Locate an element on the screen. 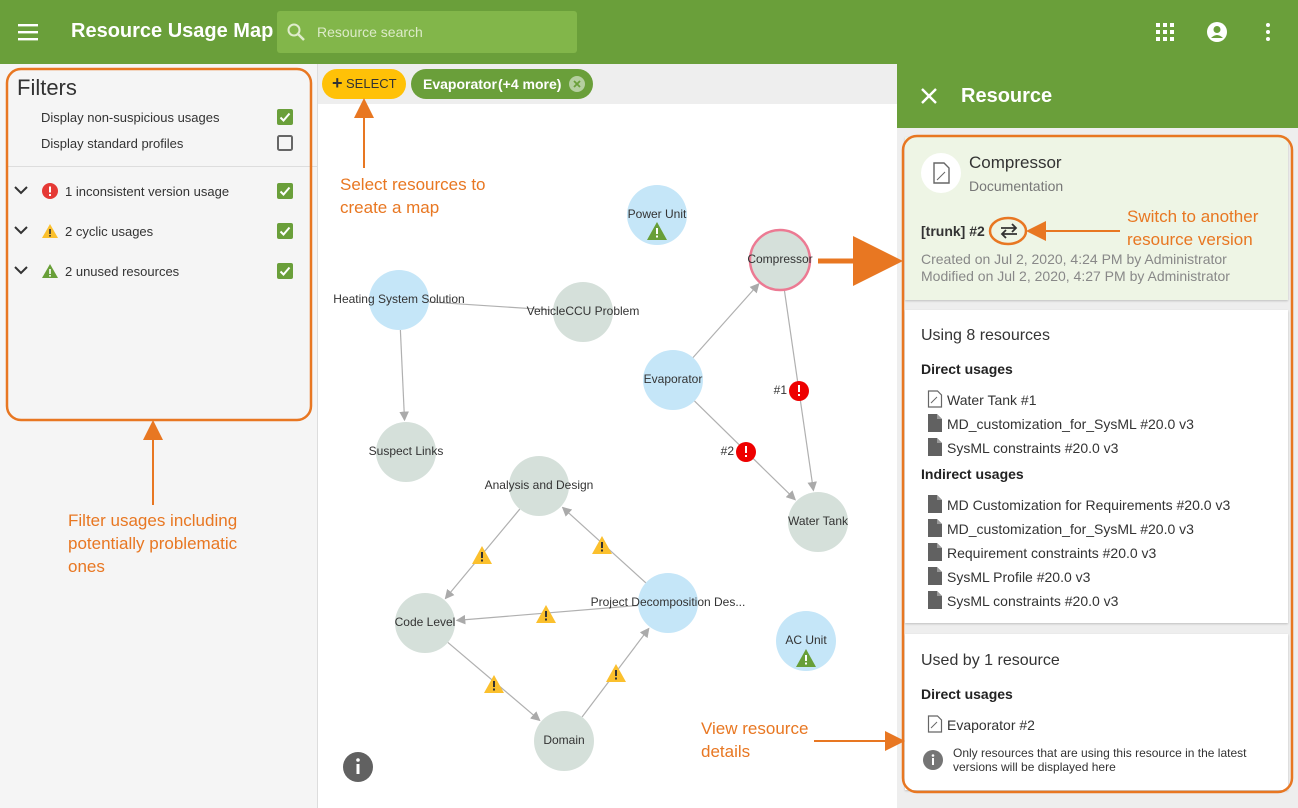 The height and width of the screenshot is (808, 1298). more-button is located at coordinates (1268, 32).